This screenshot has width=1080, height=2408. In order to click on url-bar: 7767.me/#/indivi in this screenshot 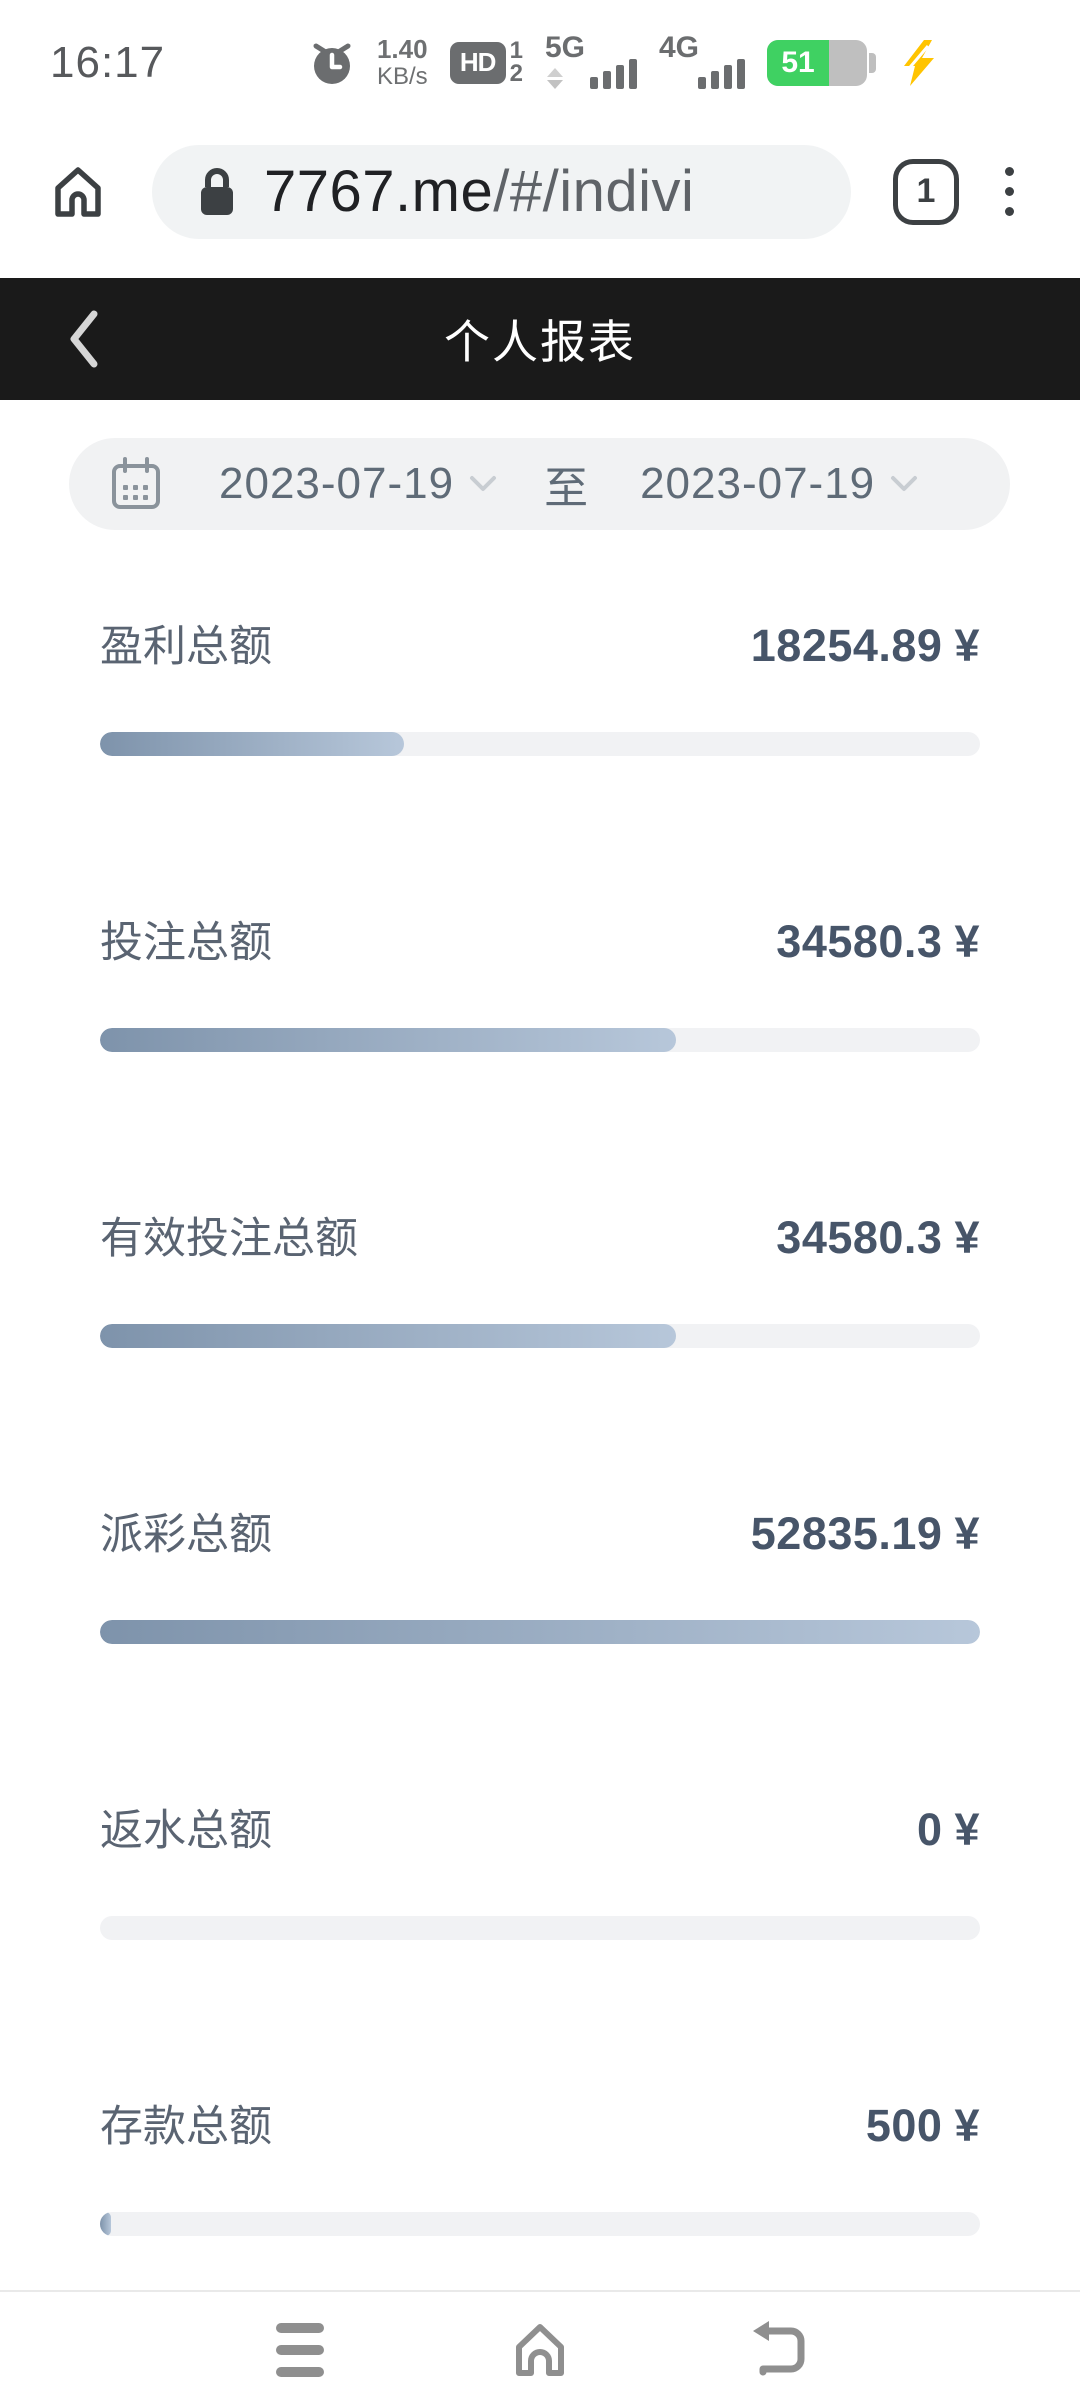, I will do `click(501, 191)`.